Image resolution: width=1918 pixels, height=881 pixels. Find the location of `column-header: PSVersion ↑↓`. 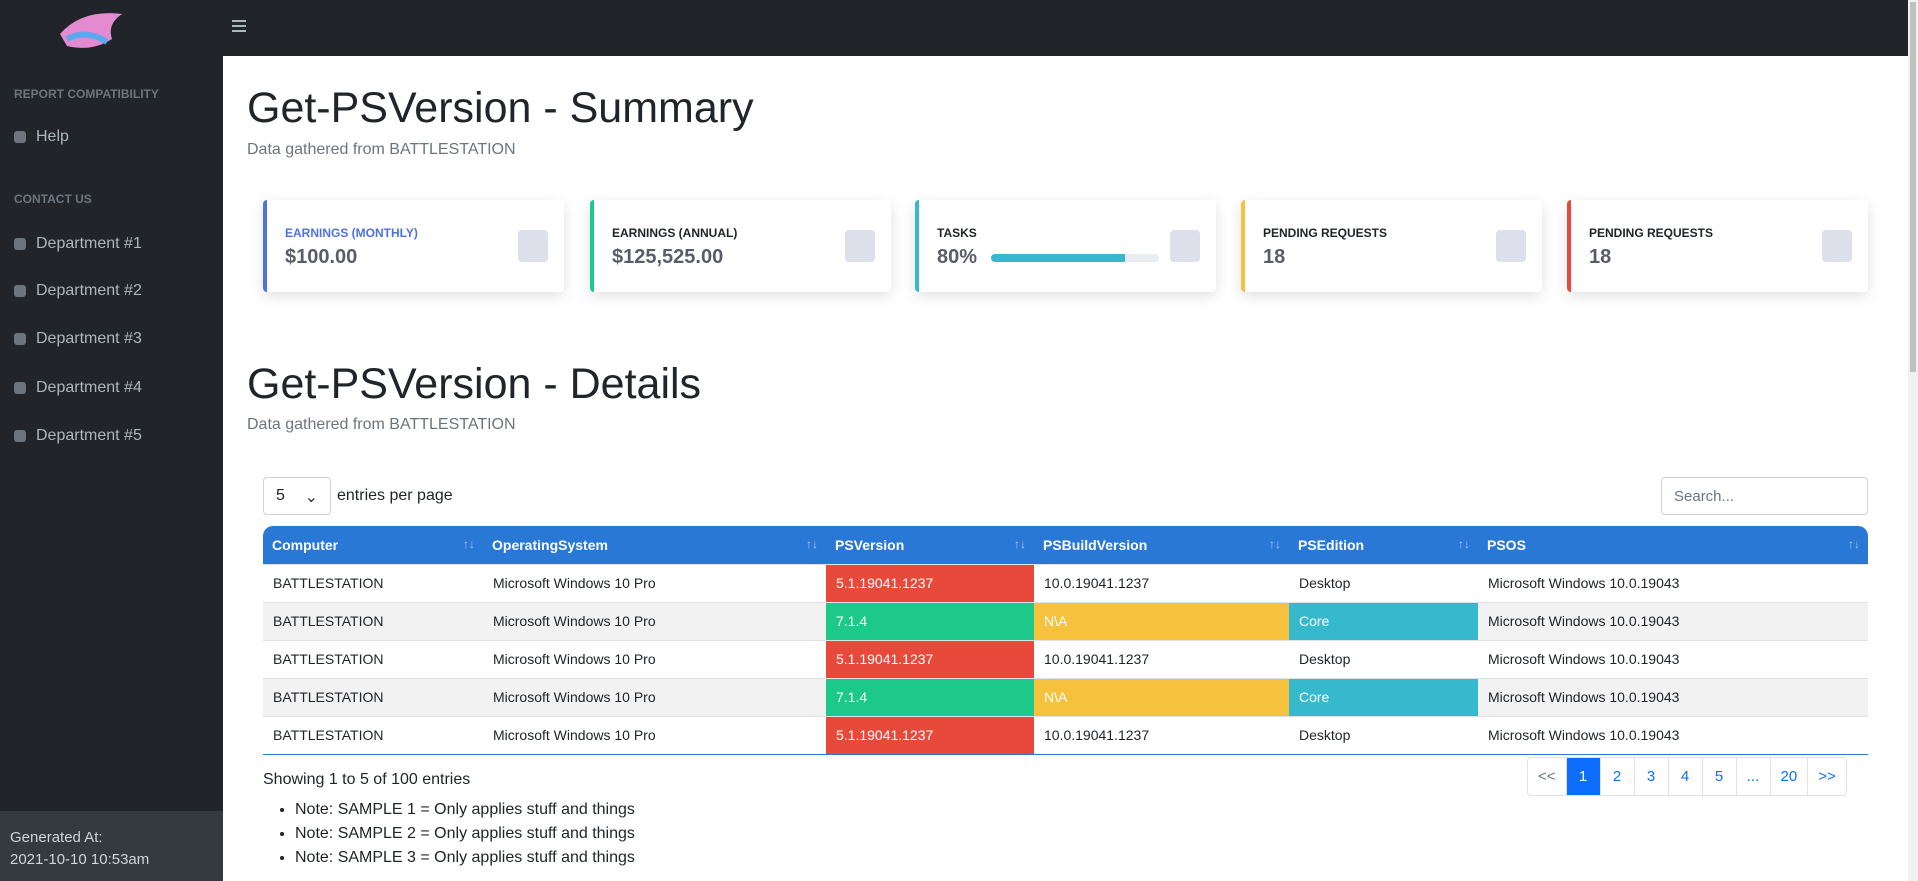

column-header: PSVersion ↑↓ is located at coordinates (930, 545).